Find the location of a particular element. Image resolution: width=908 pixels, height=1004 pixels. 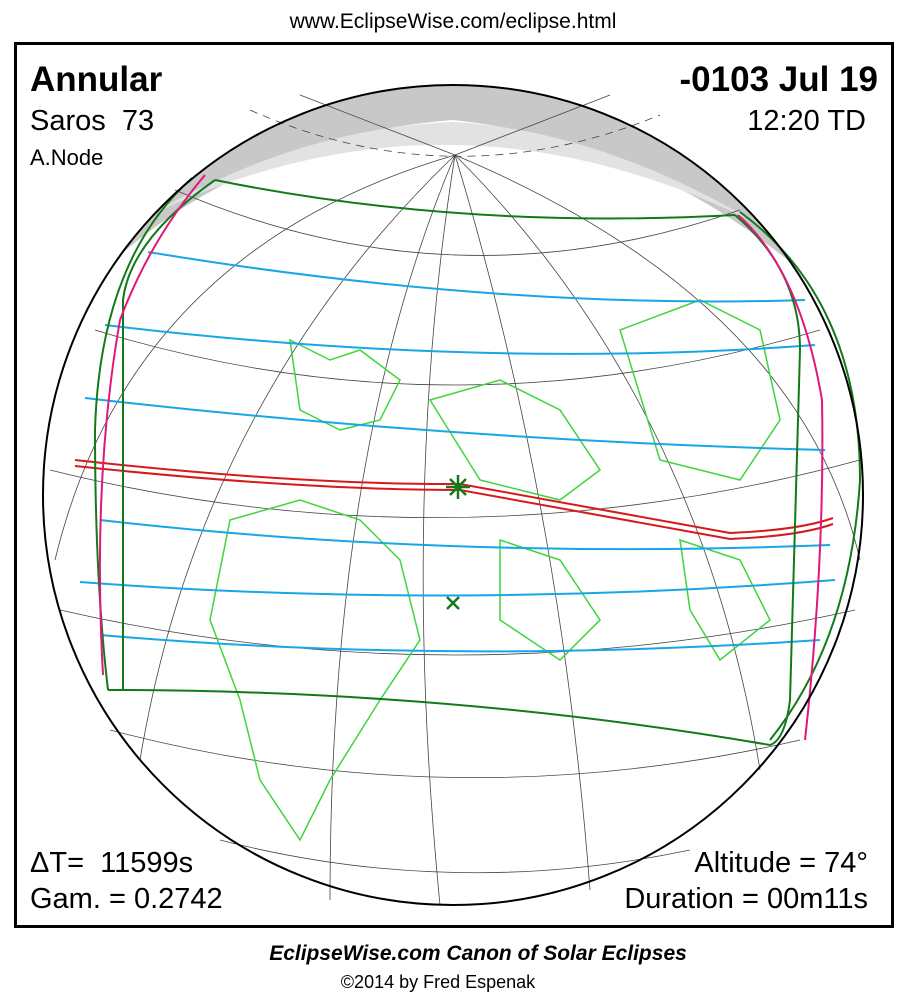

eclipse-type: Annular is located at coordinates (96, 79).